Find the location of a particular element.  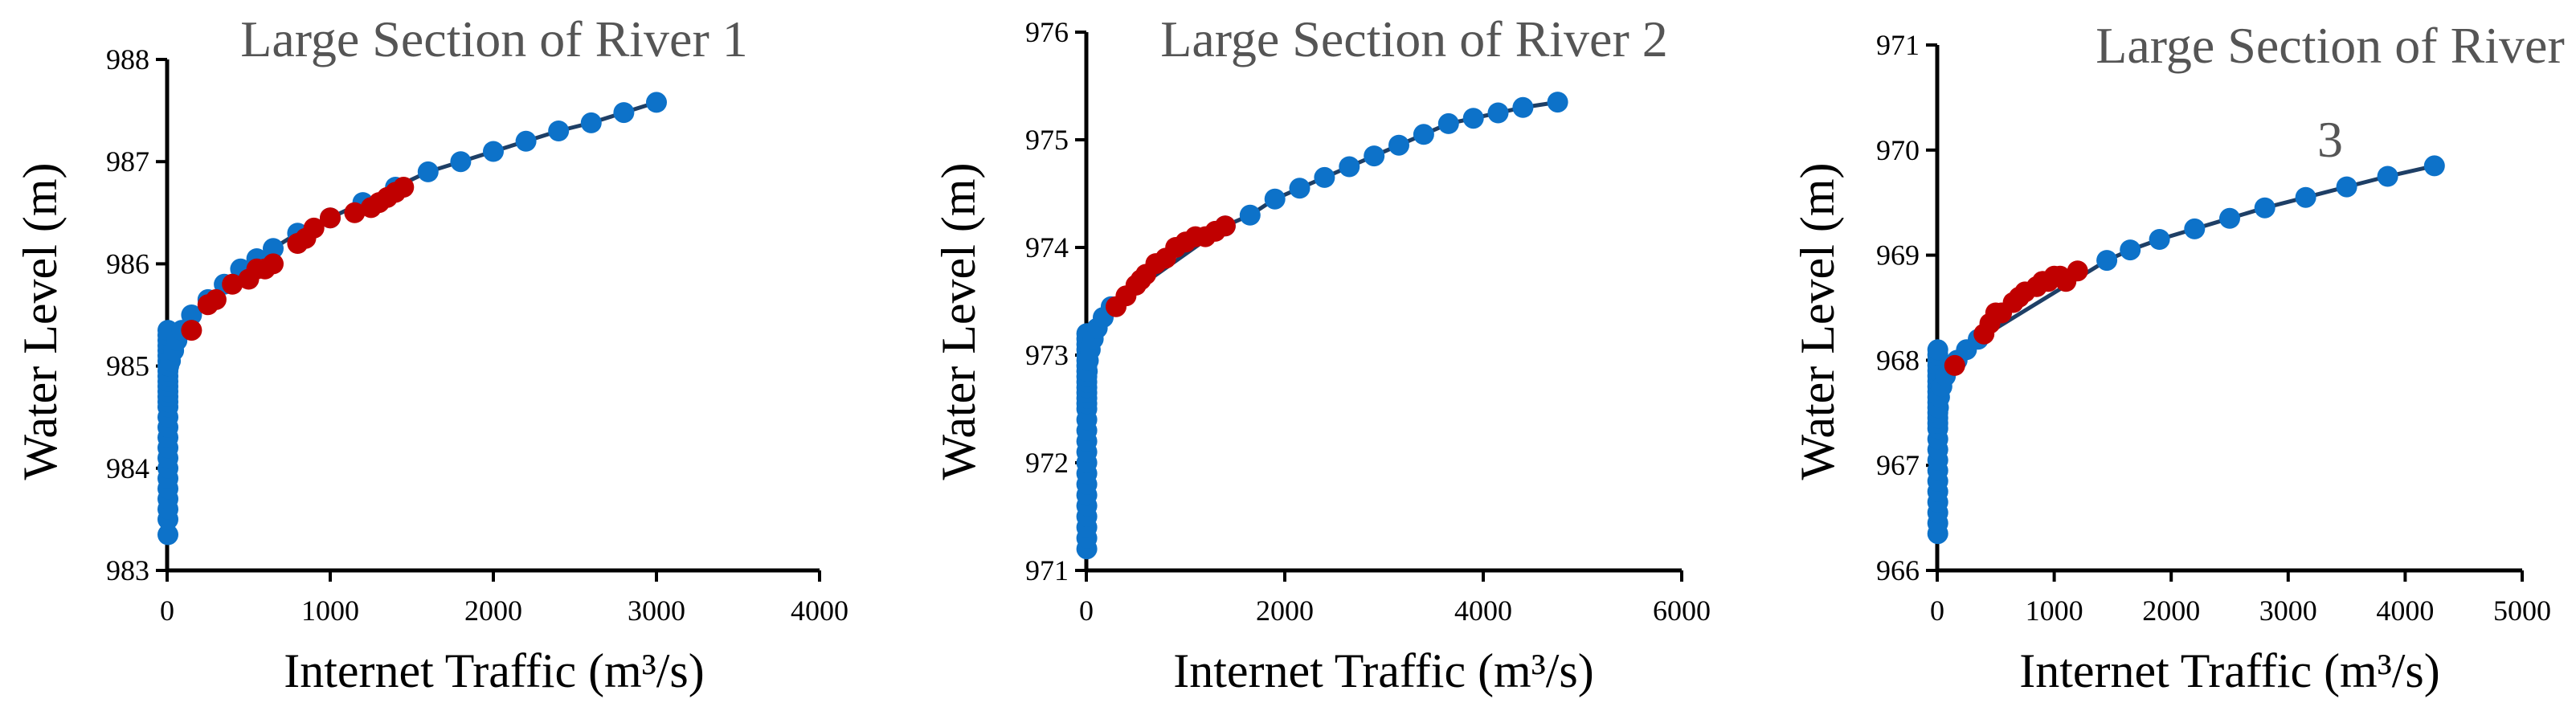

y-tick-label: 968 is located at coordinates (1898, 360).